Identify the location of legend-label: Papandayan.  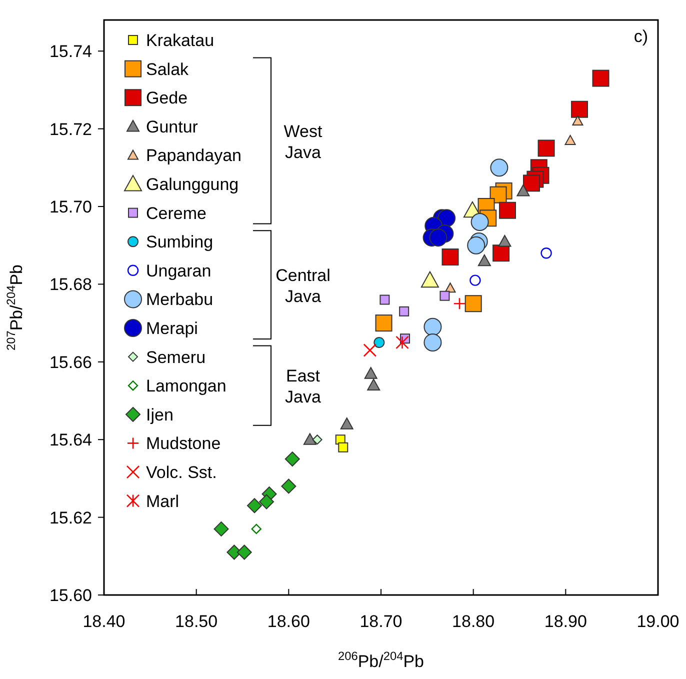
(194, 156).